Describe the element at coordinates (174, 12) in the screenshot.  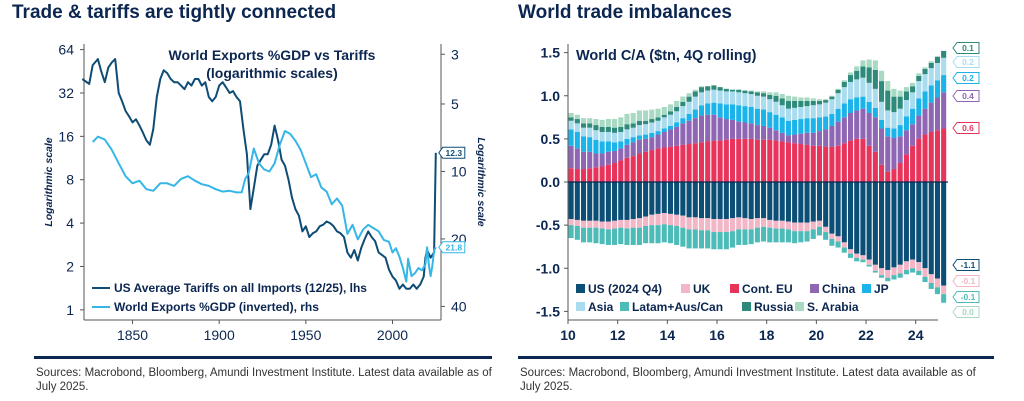
I see `left-panel-title: Trade & tariffs are tightly connected` at that location.